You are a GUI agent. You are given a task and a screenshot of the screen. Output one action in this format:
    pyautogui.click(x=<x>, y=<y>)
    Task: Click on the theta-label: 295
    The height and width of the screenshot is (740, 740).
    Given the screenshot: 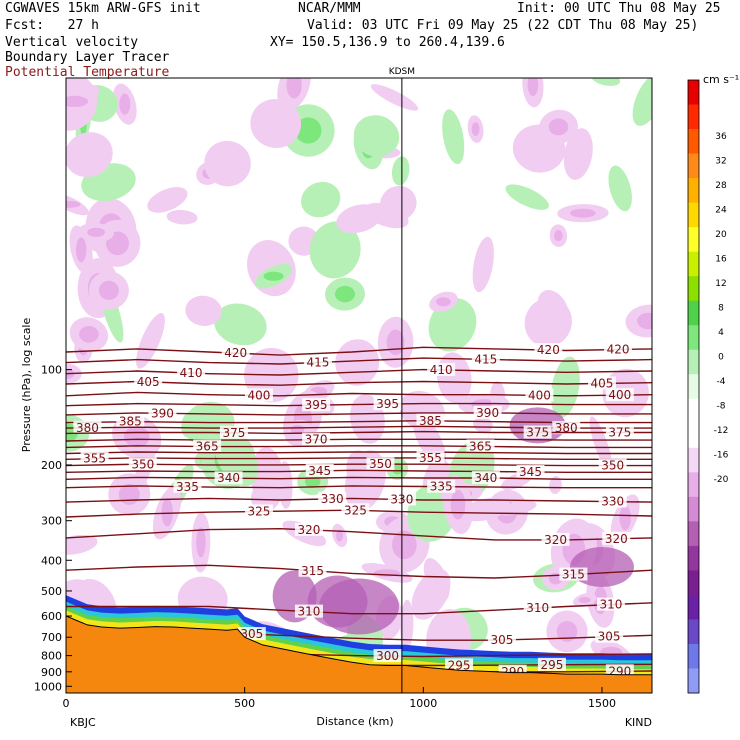 What is the action you would take?
    pyautogui.click(x=551, y=665)
    